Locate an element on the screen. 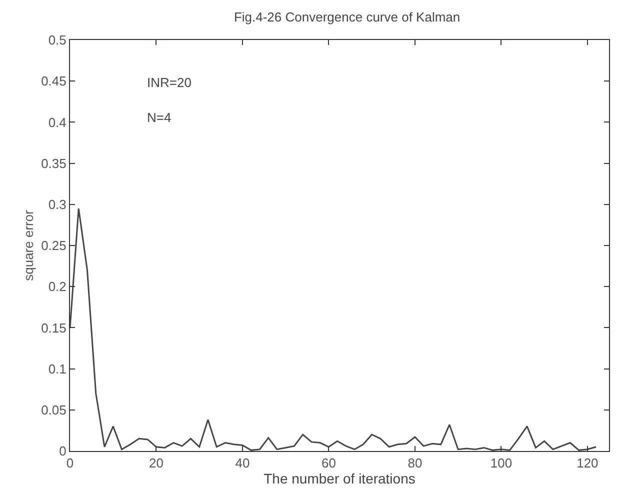 The image size is (631, 499). x-tick-label: 80 is located at coordinates (415, 463).